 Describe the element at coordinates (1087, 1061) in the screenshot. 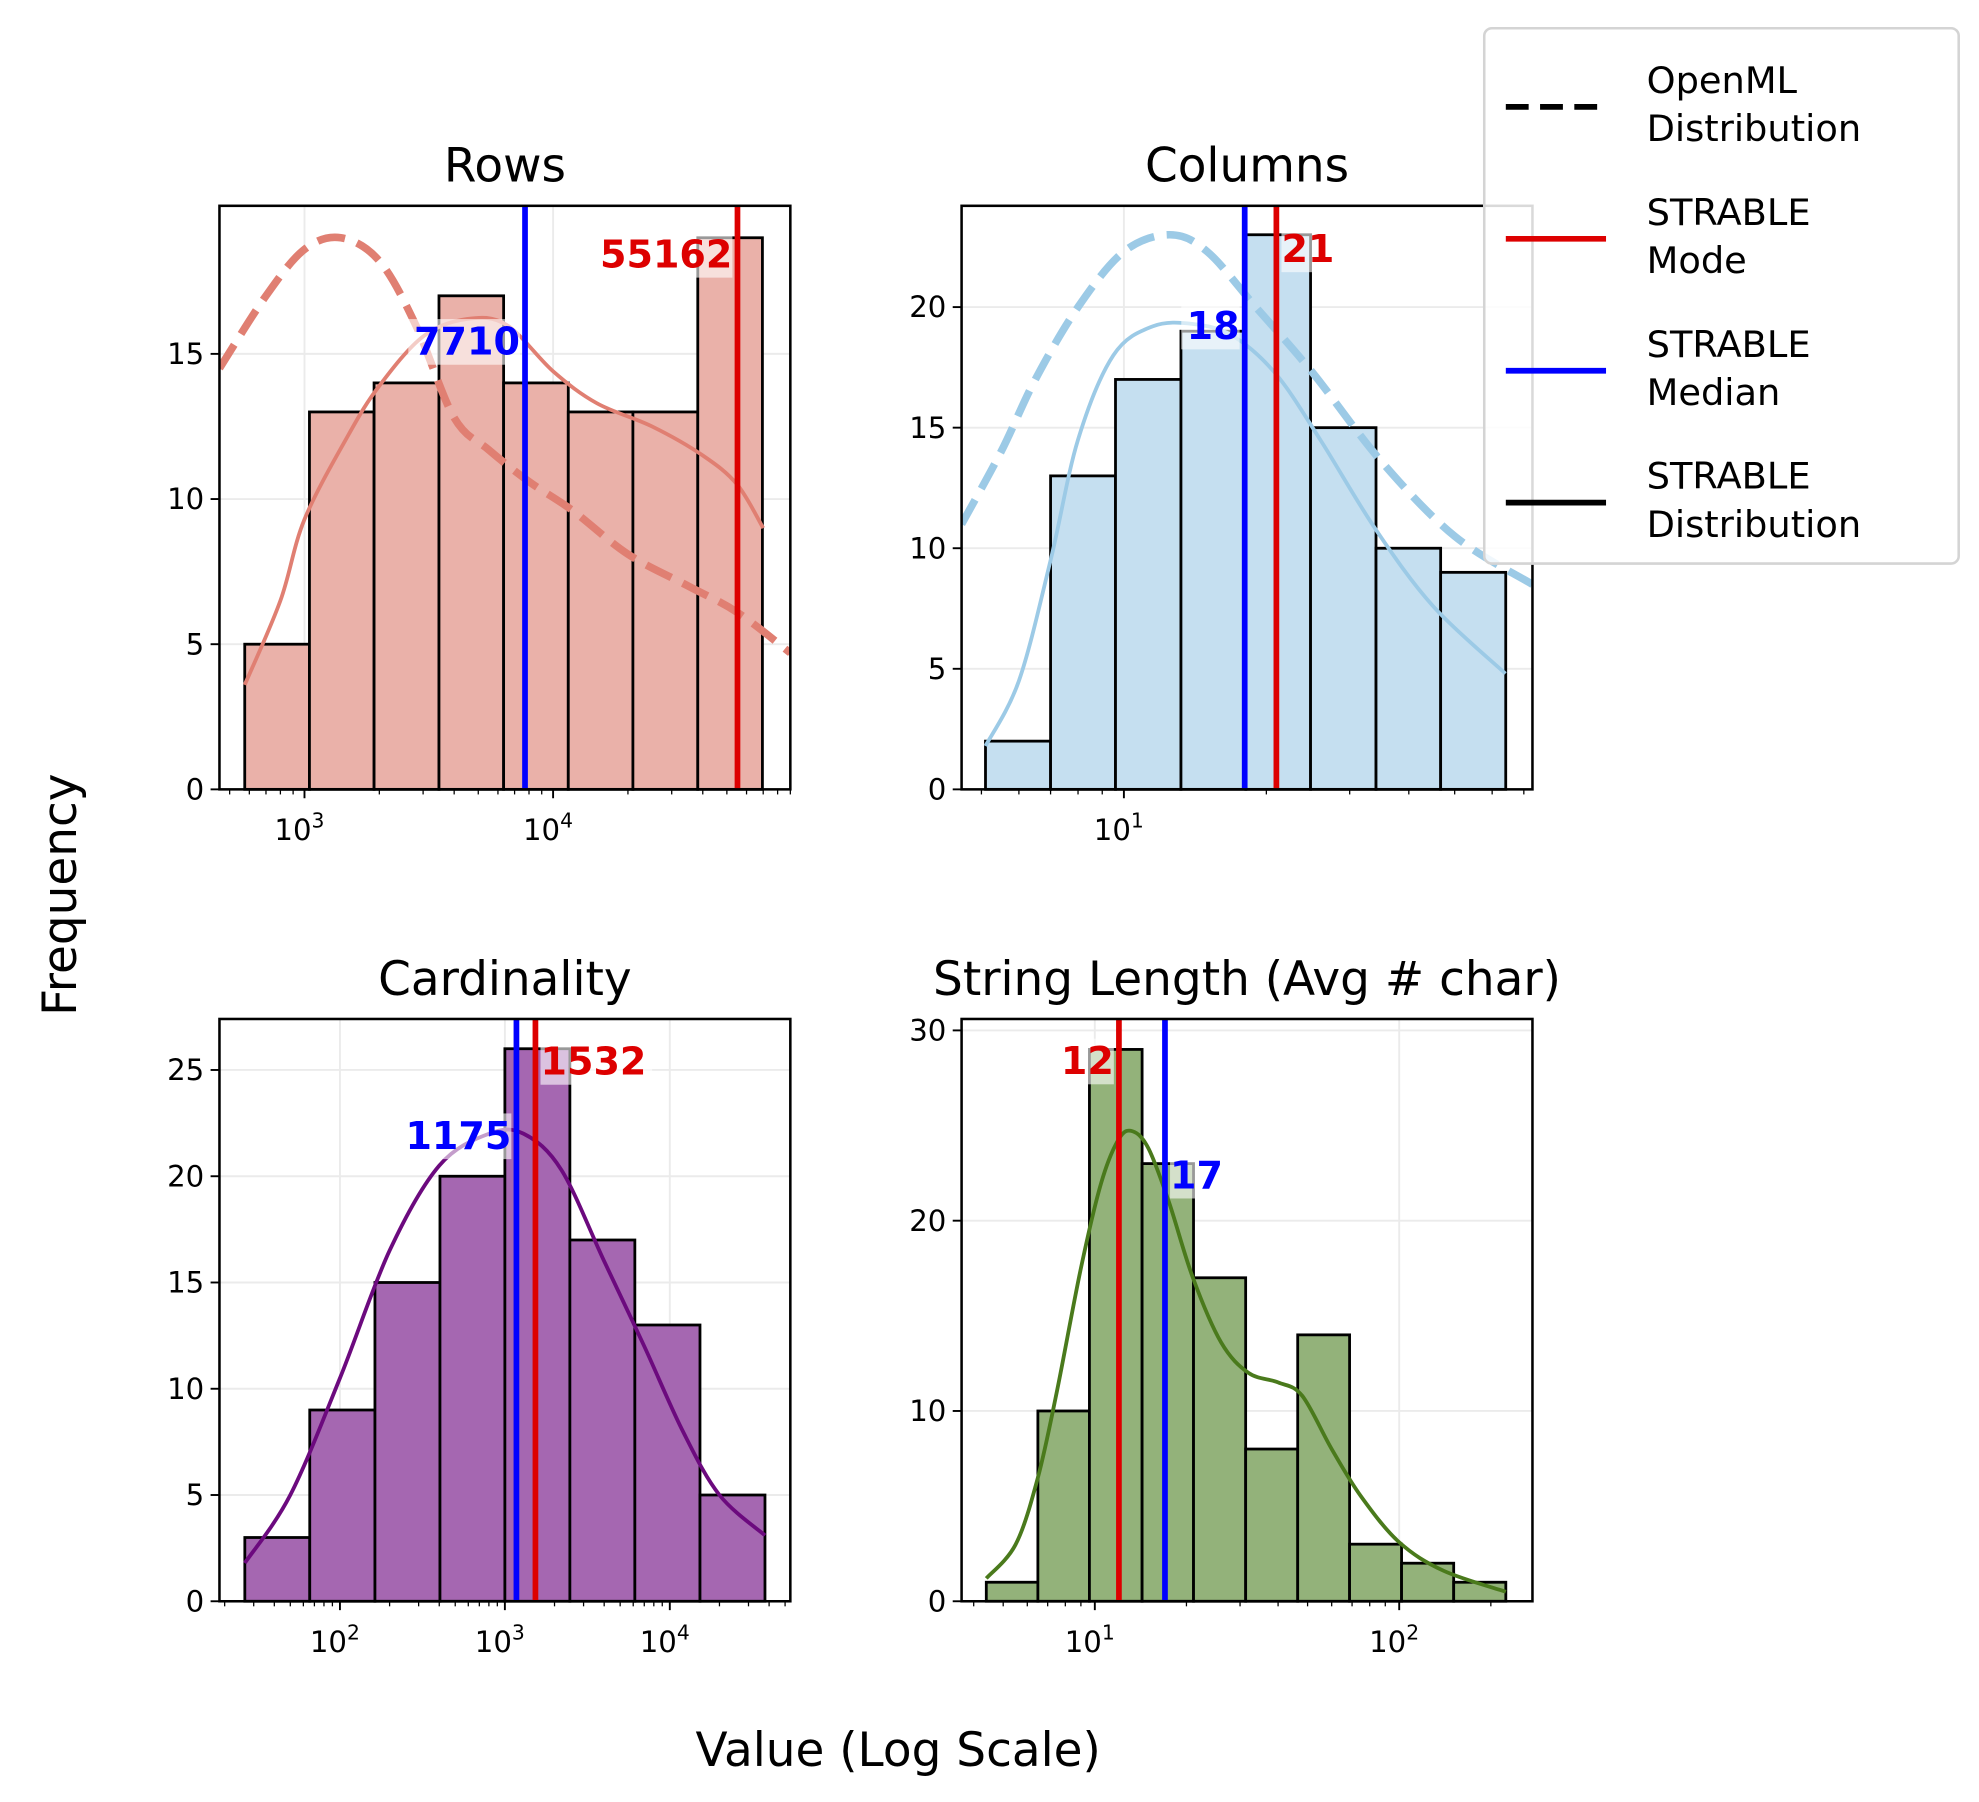

I see `mode-label: 12` at that location.